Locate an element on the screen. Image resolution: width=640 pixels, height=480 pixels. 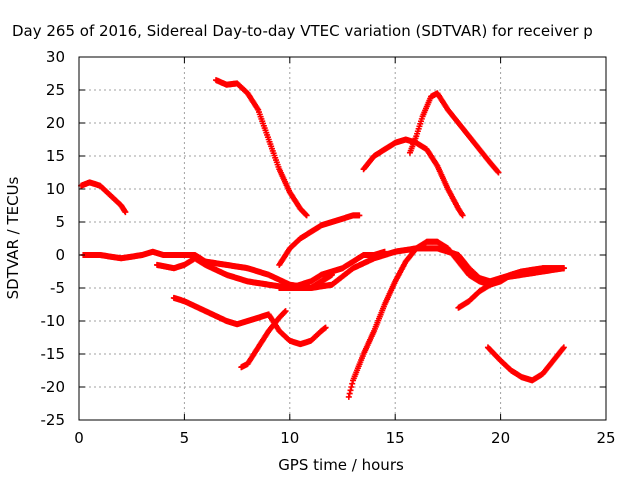
y-tick-label: 20 is located at coordinates (55, 123).